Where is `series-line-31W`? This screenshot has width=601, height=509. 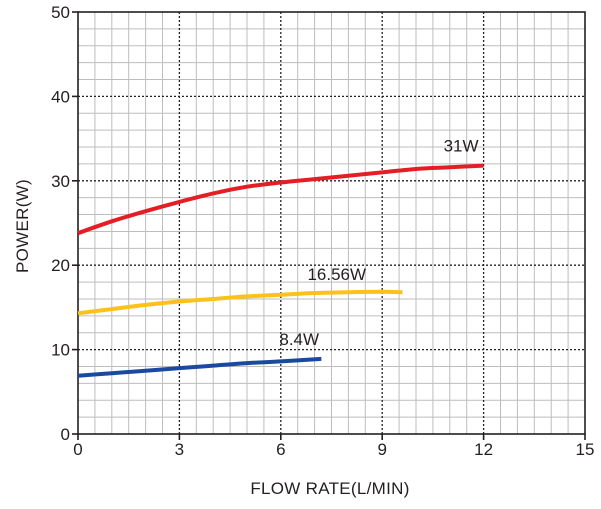
series-line-31W is located at coordinates (280, 199).